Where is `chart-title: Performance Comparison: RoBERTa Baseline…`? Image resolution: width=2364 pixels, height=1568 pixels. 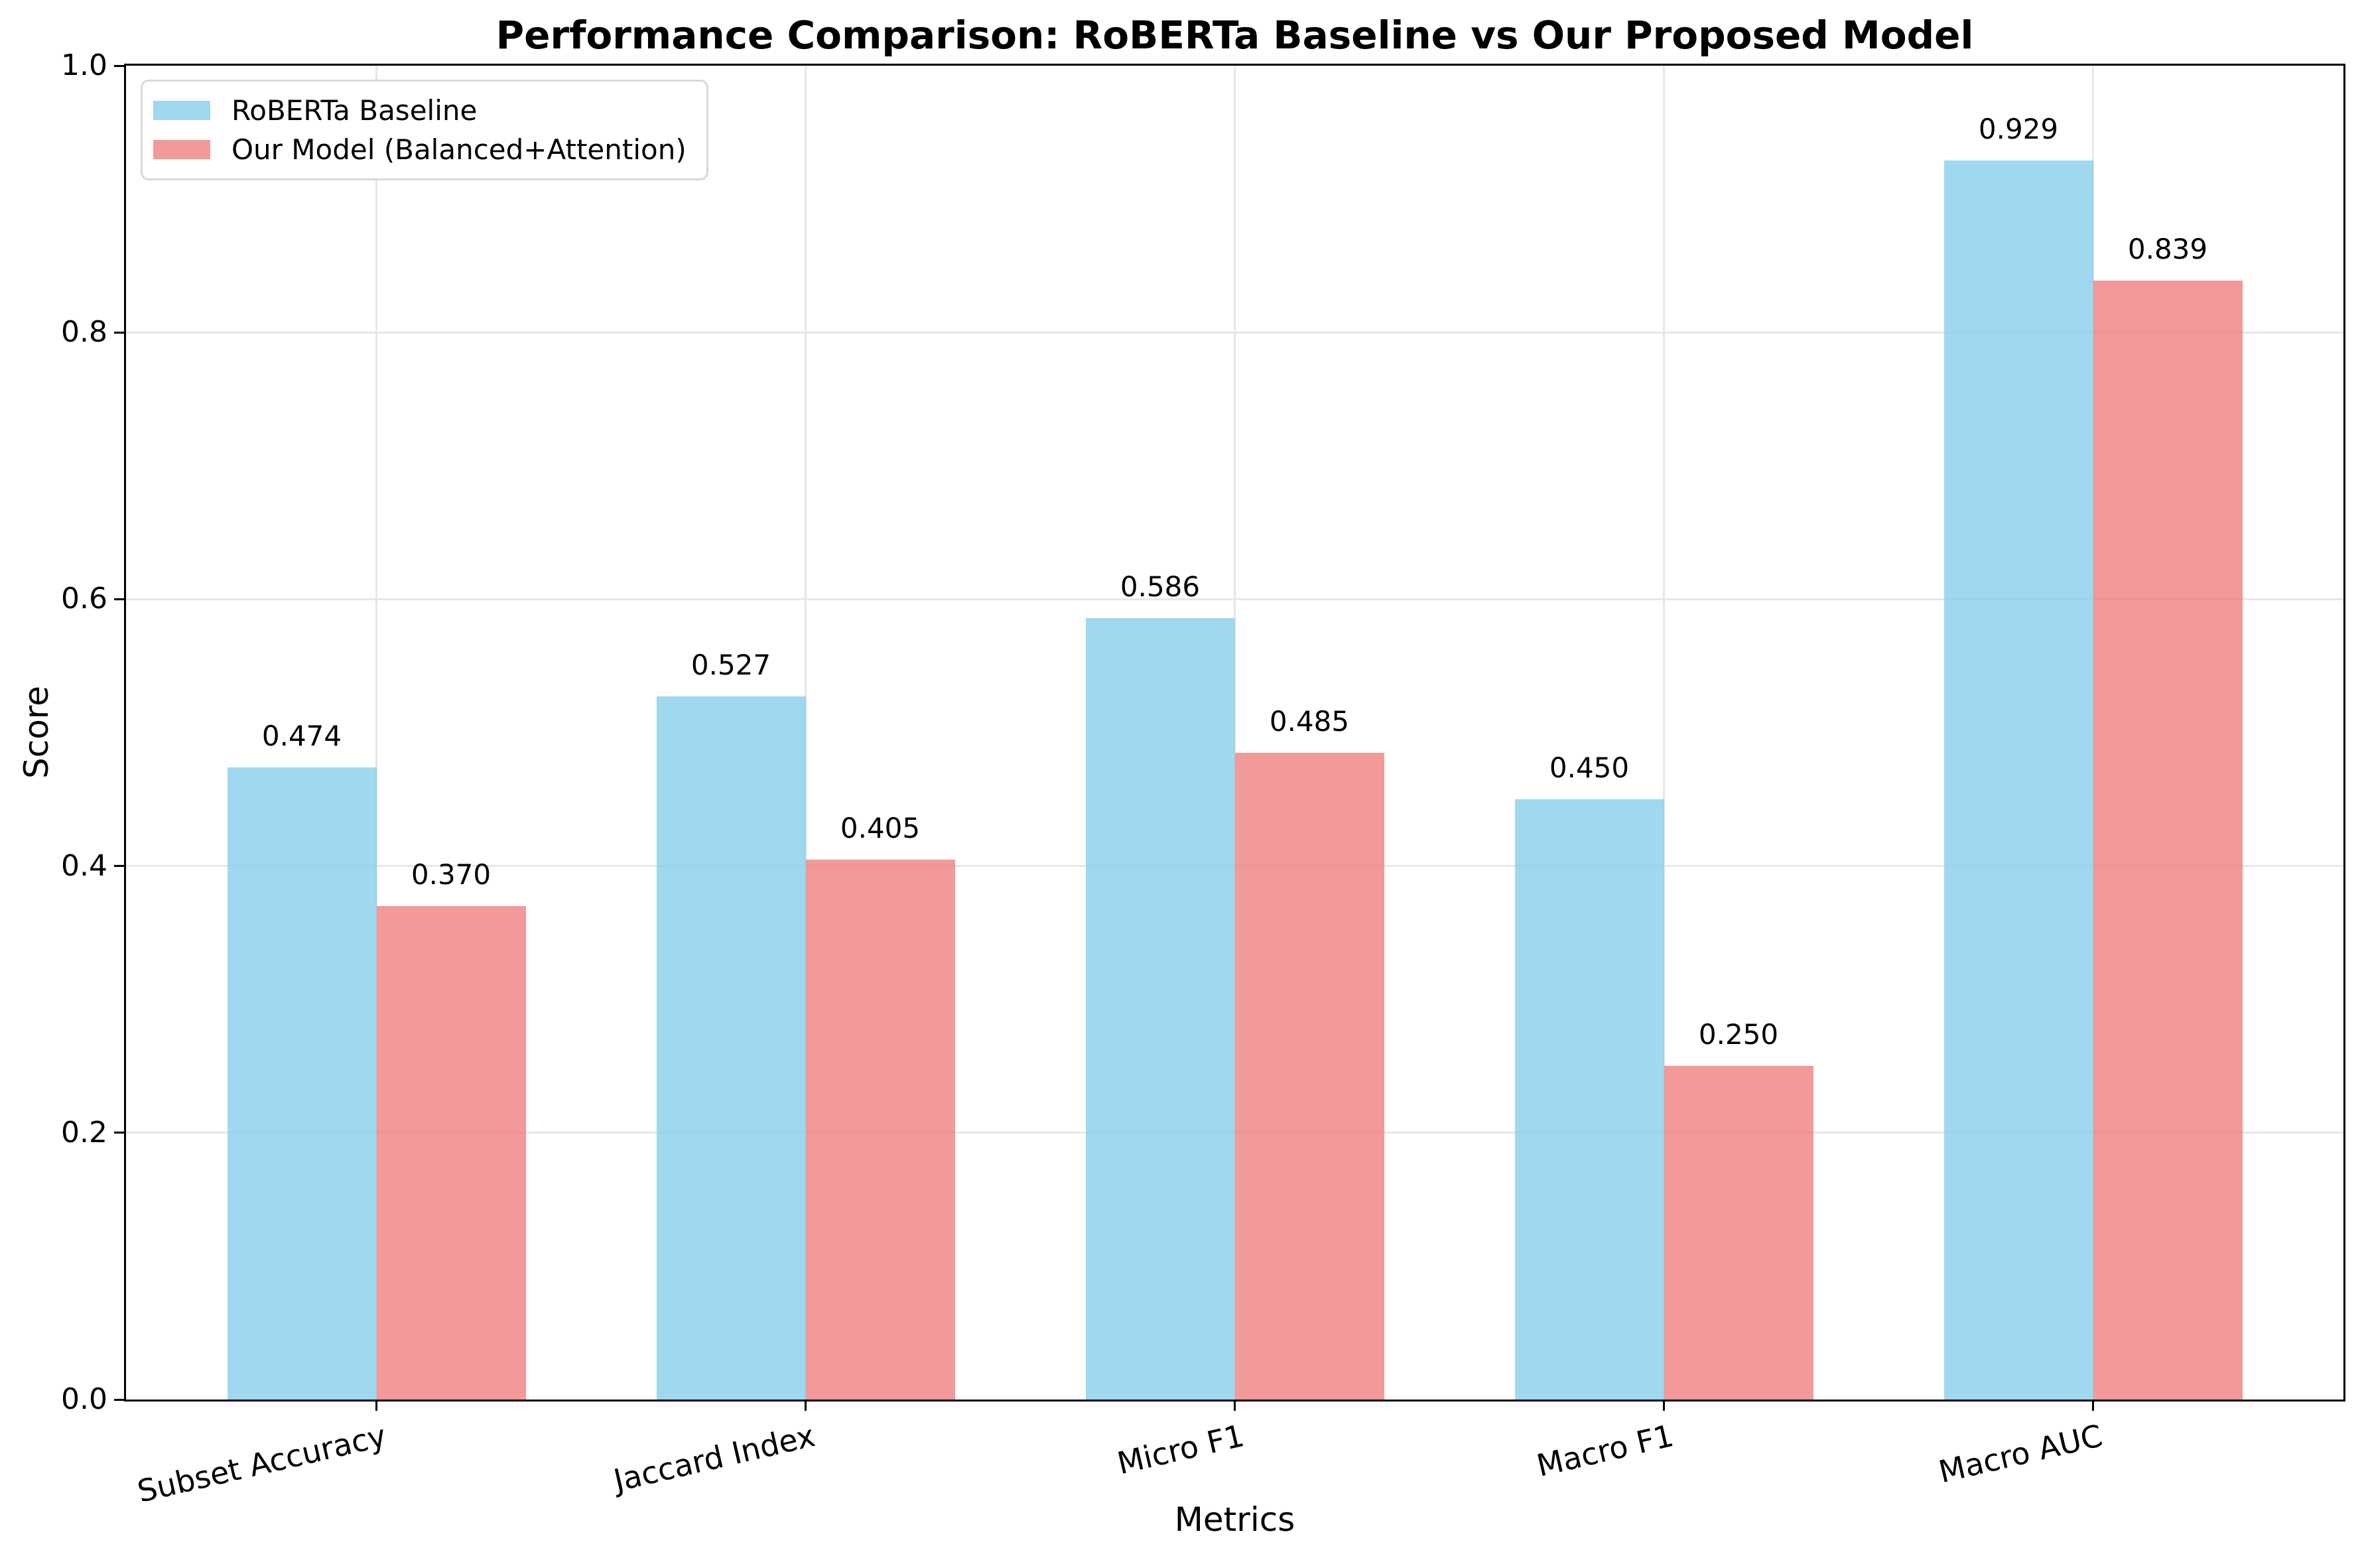
chart-title: Performance Comparison: RoBERTa Baseline… is located at coordinates (1234, 35).